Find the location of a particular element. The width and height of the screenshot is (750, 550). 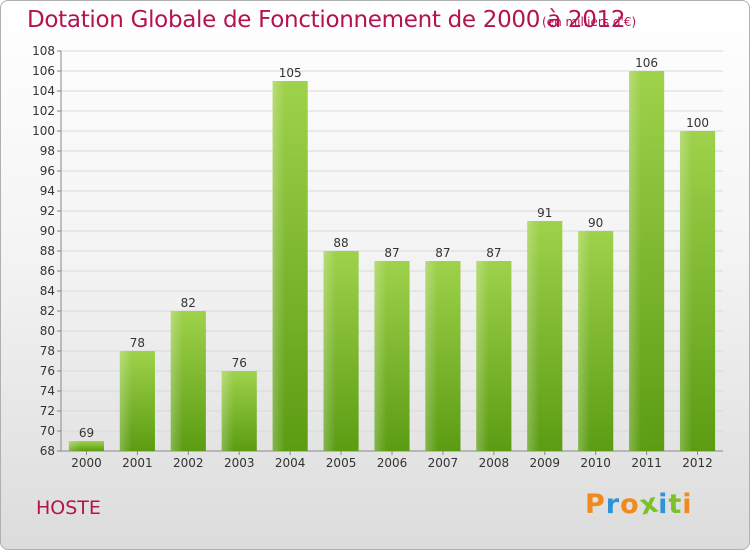

proxiti-logo: Proxiti is located at coordinates (639, 504).